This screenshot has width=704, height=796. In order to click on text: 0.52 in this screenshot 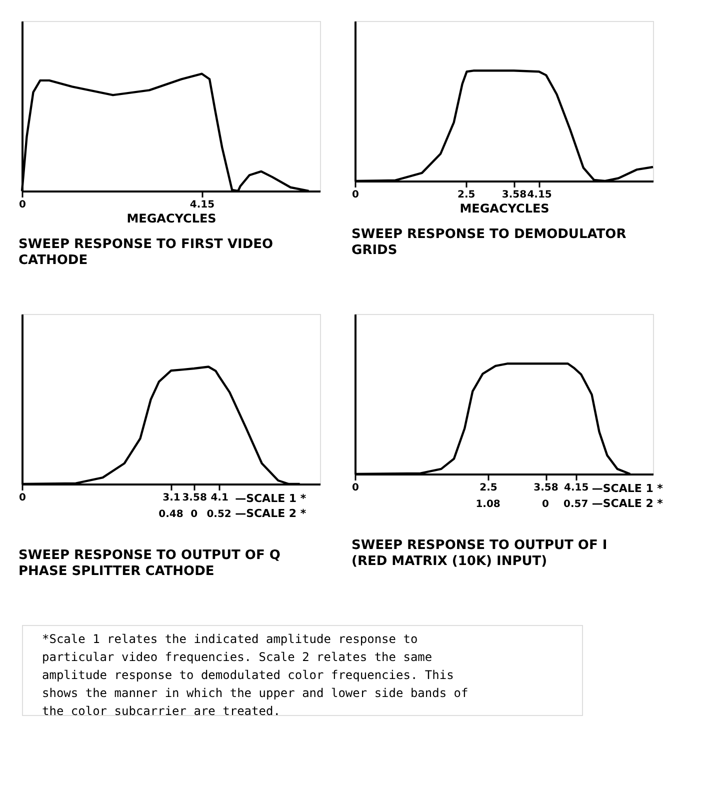, I will do `click(219, 514)`.